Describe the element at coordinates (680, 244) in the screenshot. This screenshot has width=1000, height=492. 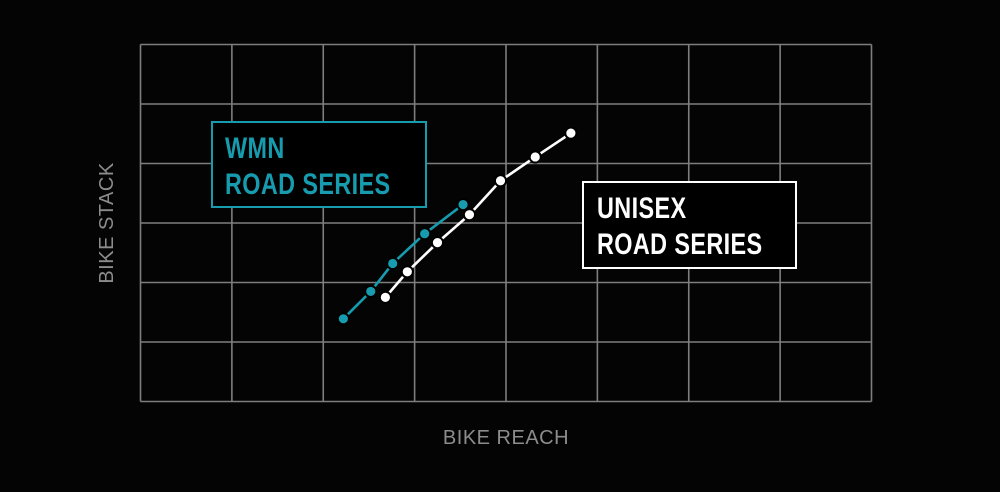
I see `legend-unisex-line2: ROAD SERIES` at that location.